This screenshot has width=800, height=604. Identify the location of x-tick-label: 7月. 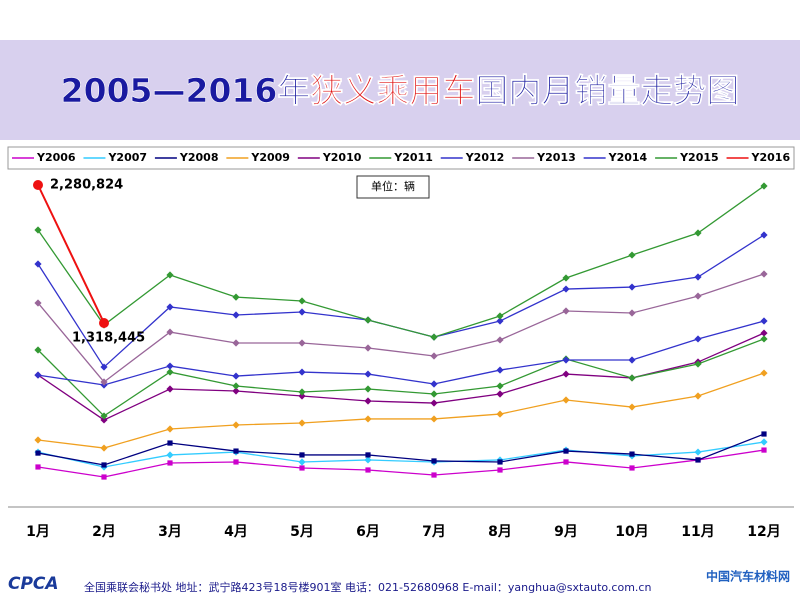
(434, 532).